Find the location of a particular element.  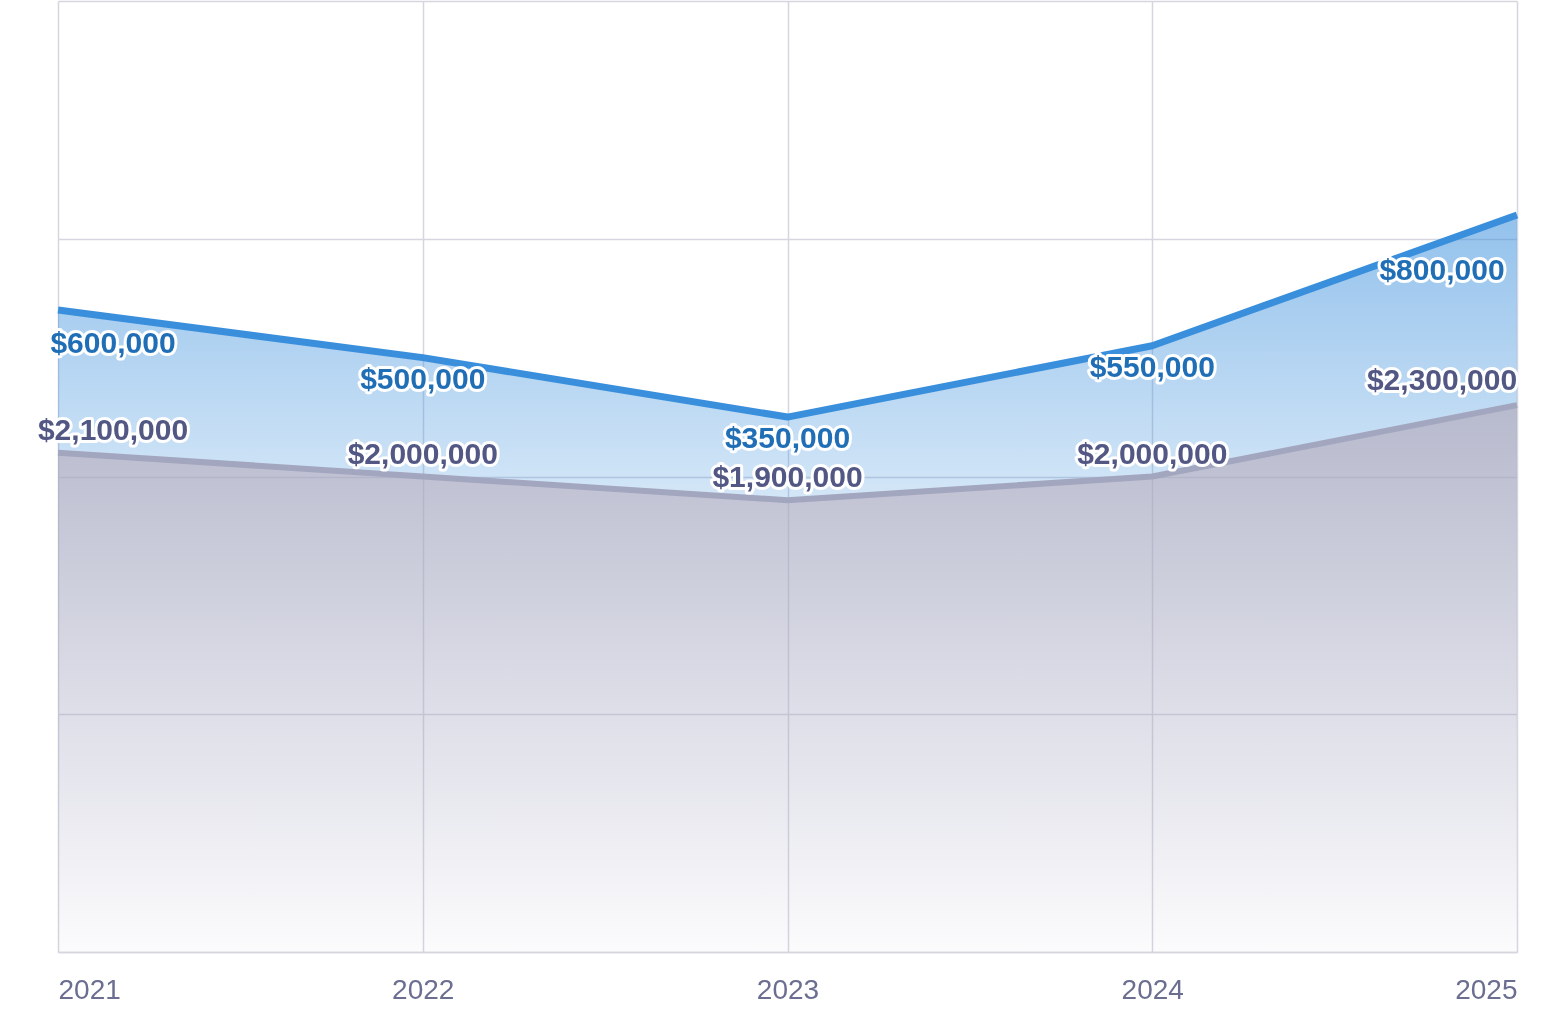

data-label: $2,300,000 is located at coordinates (1442, 380).